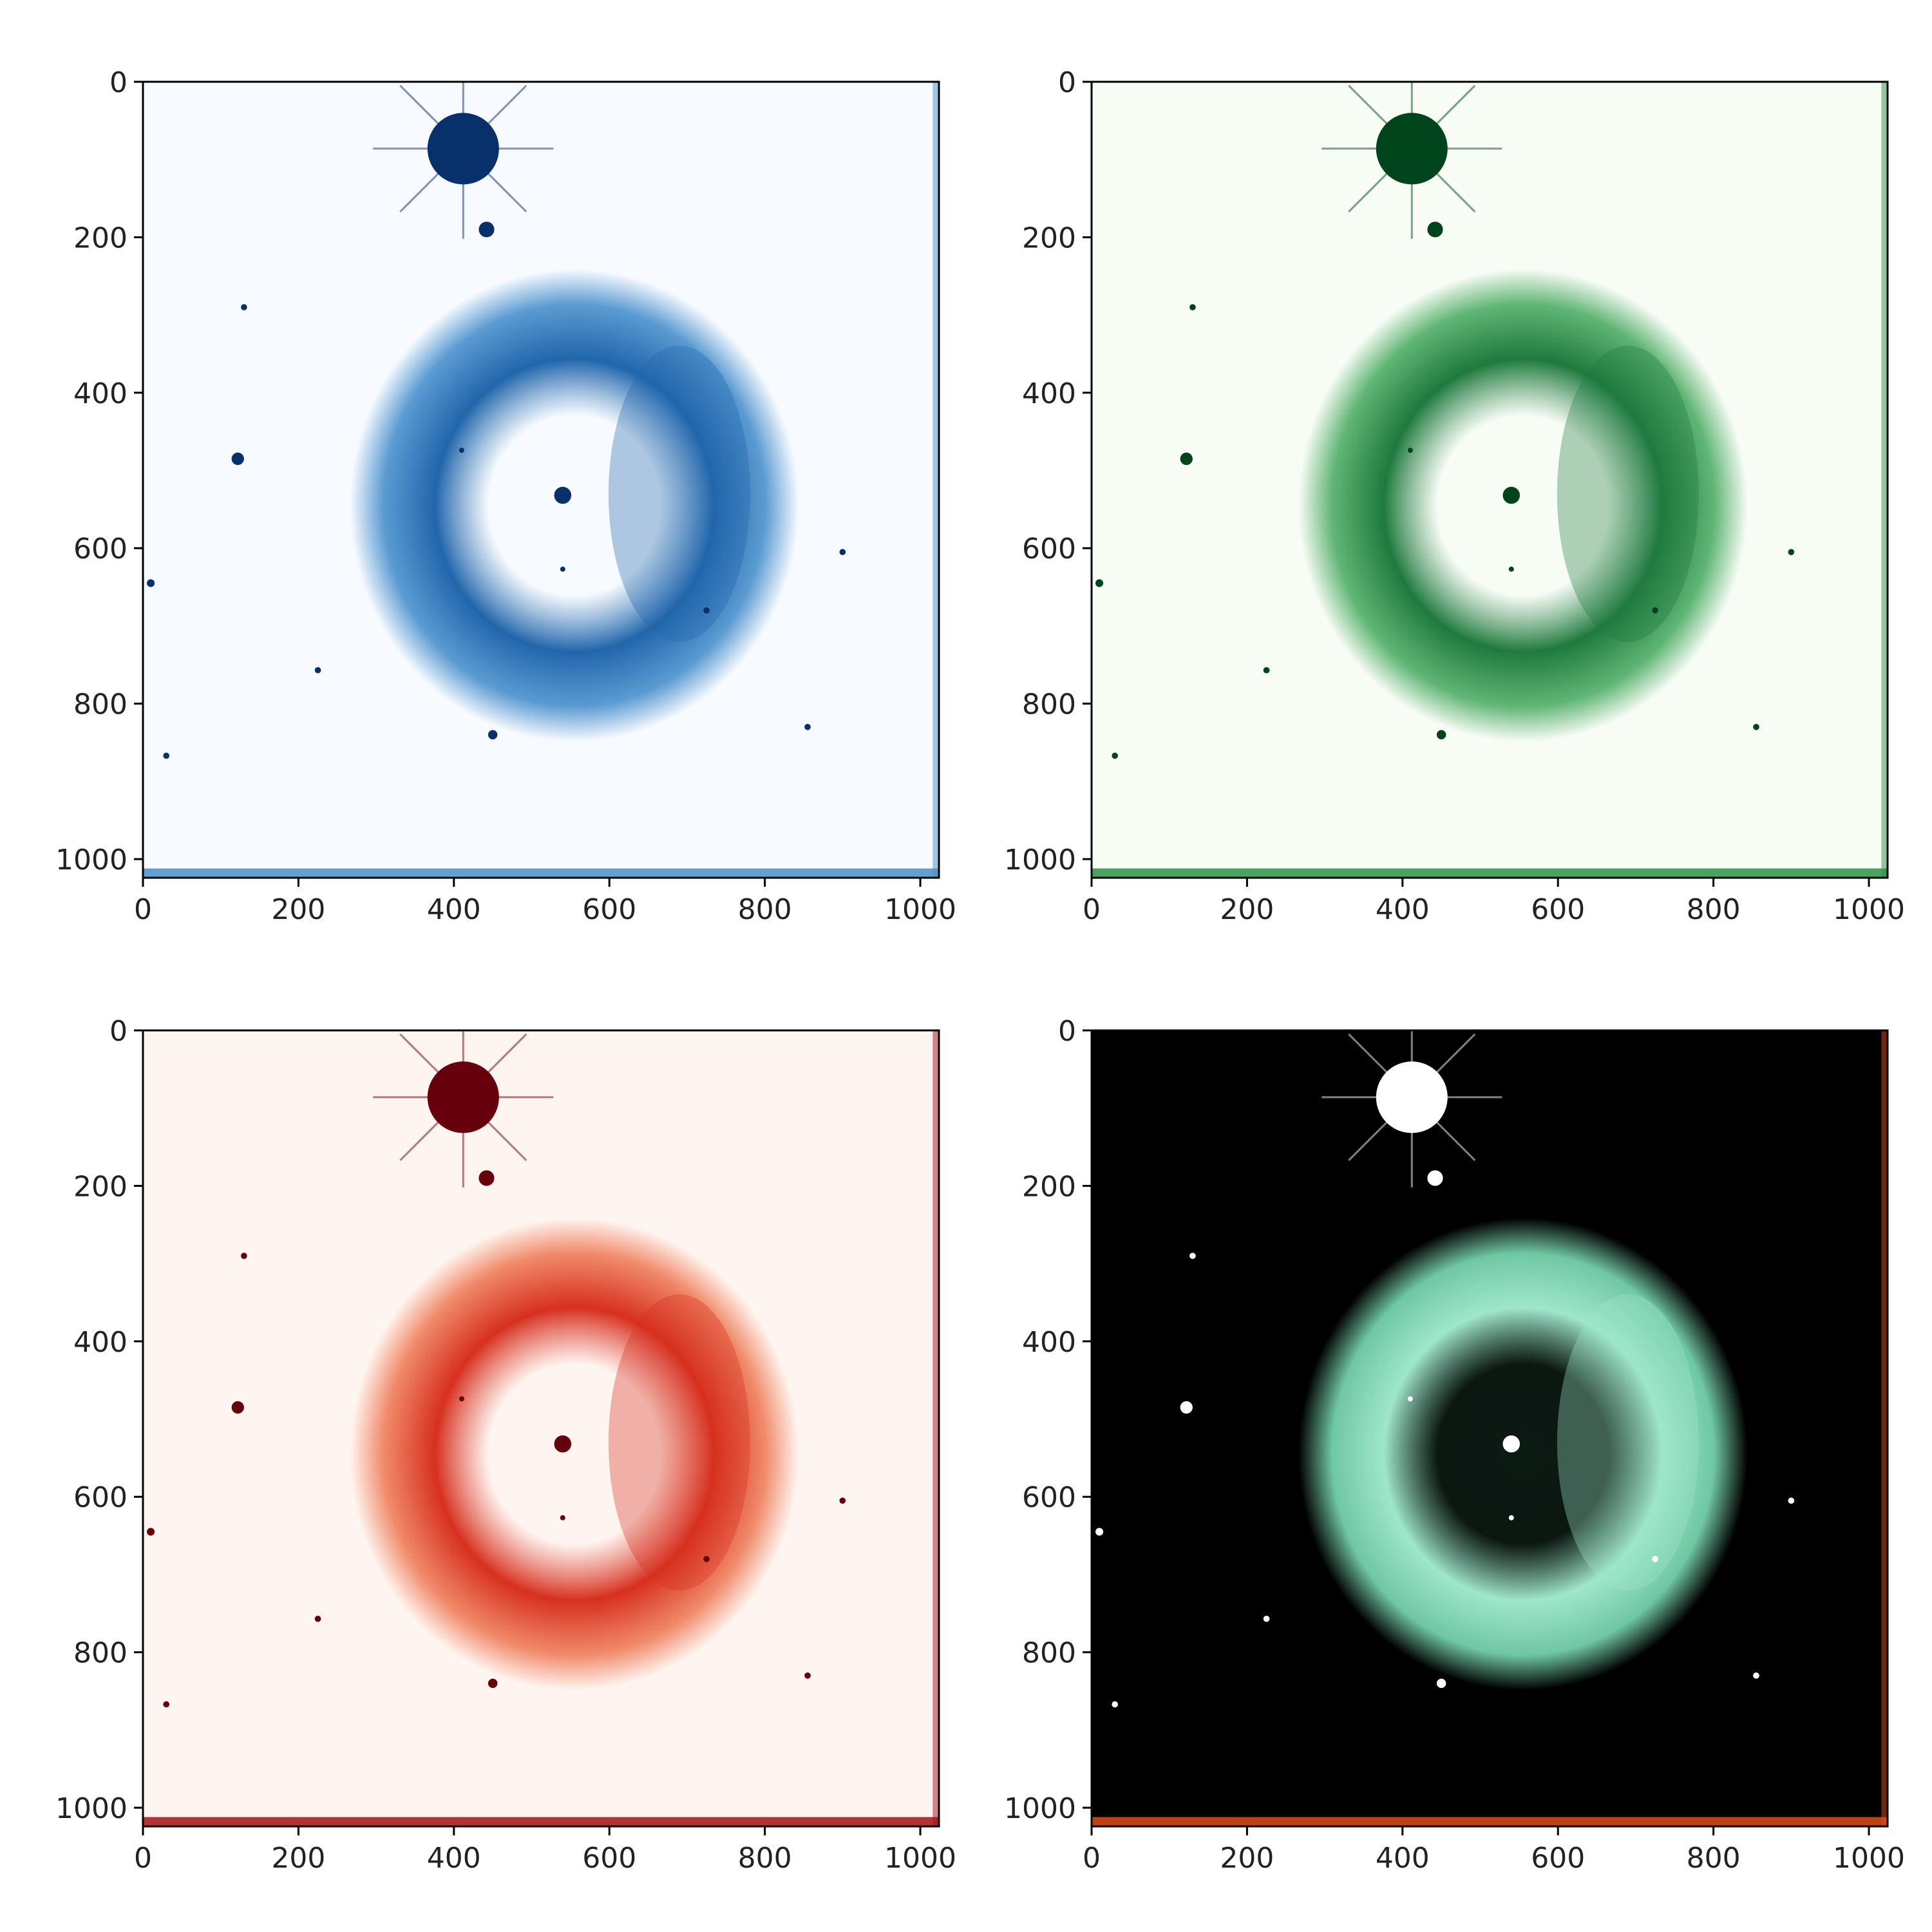 The height and width of the screenshot is (1932, 1932). Describe the element at coordinates (100, 549) in the screenshot. I see `y-tick-label: 600` at that location.